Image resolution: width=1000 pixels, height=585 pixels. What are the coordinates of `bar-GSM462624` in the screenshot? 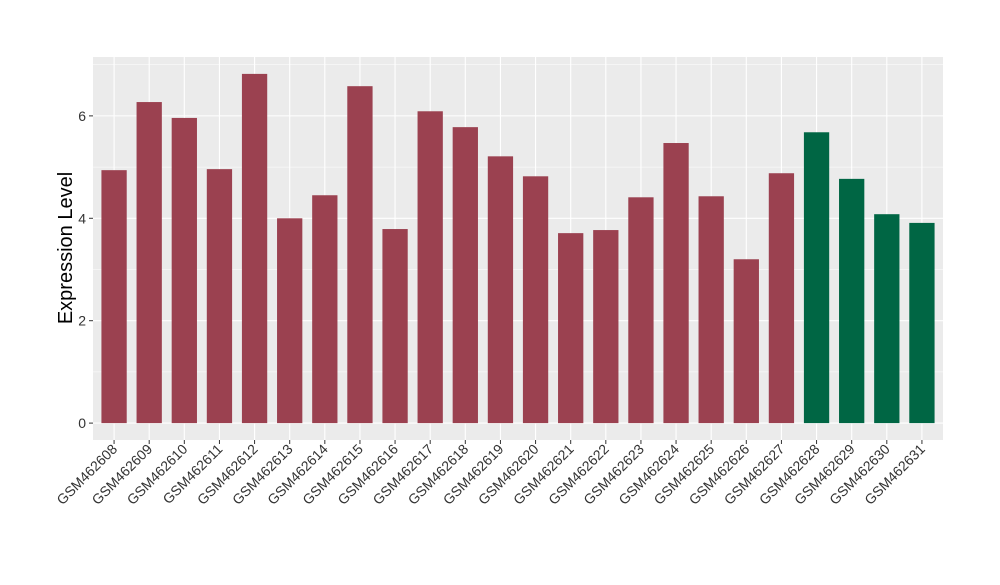 It's located at (676, 283).